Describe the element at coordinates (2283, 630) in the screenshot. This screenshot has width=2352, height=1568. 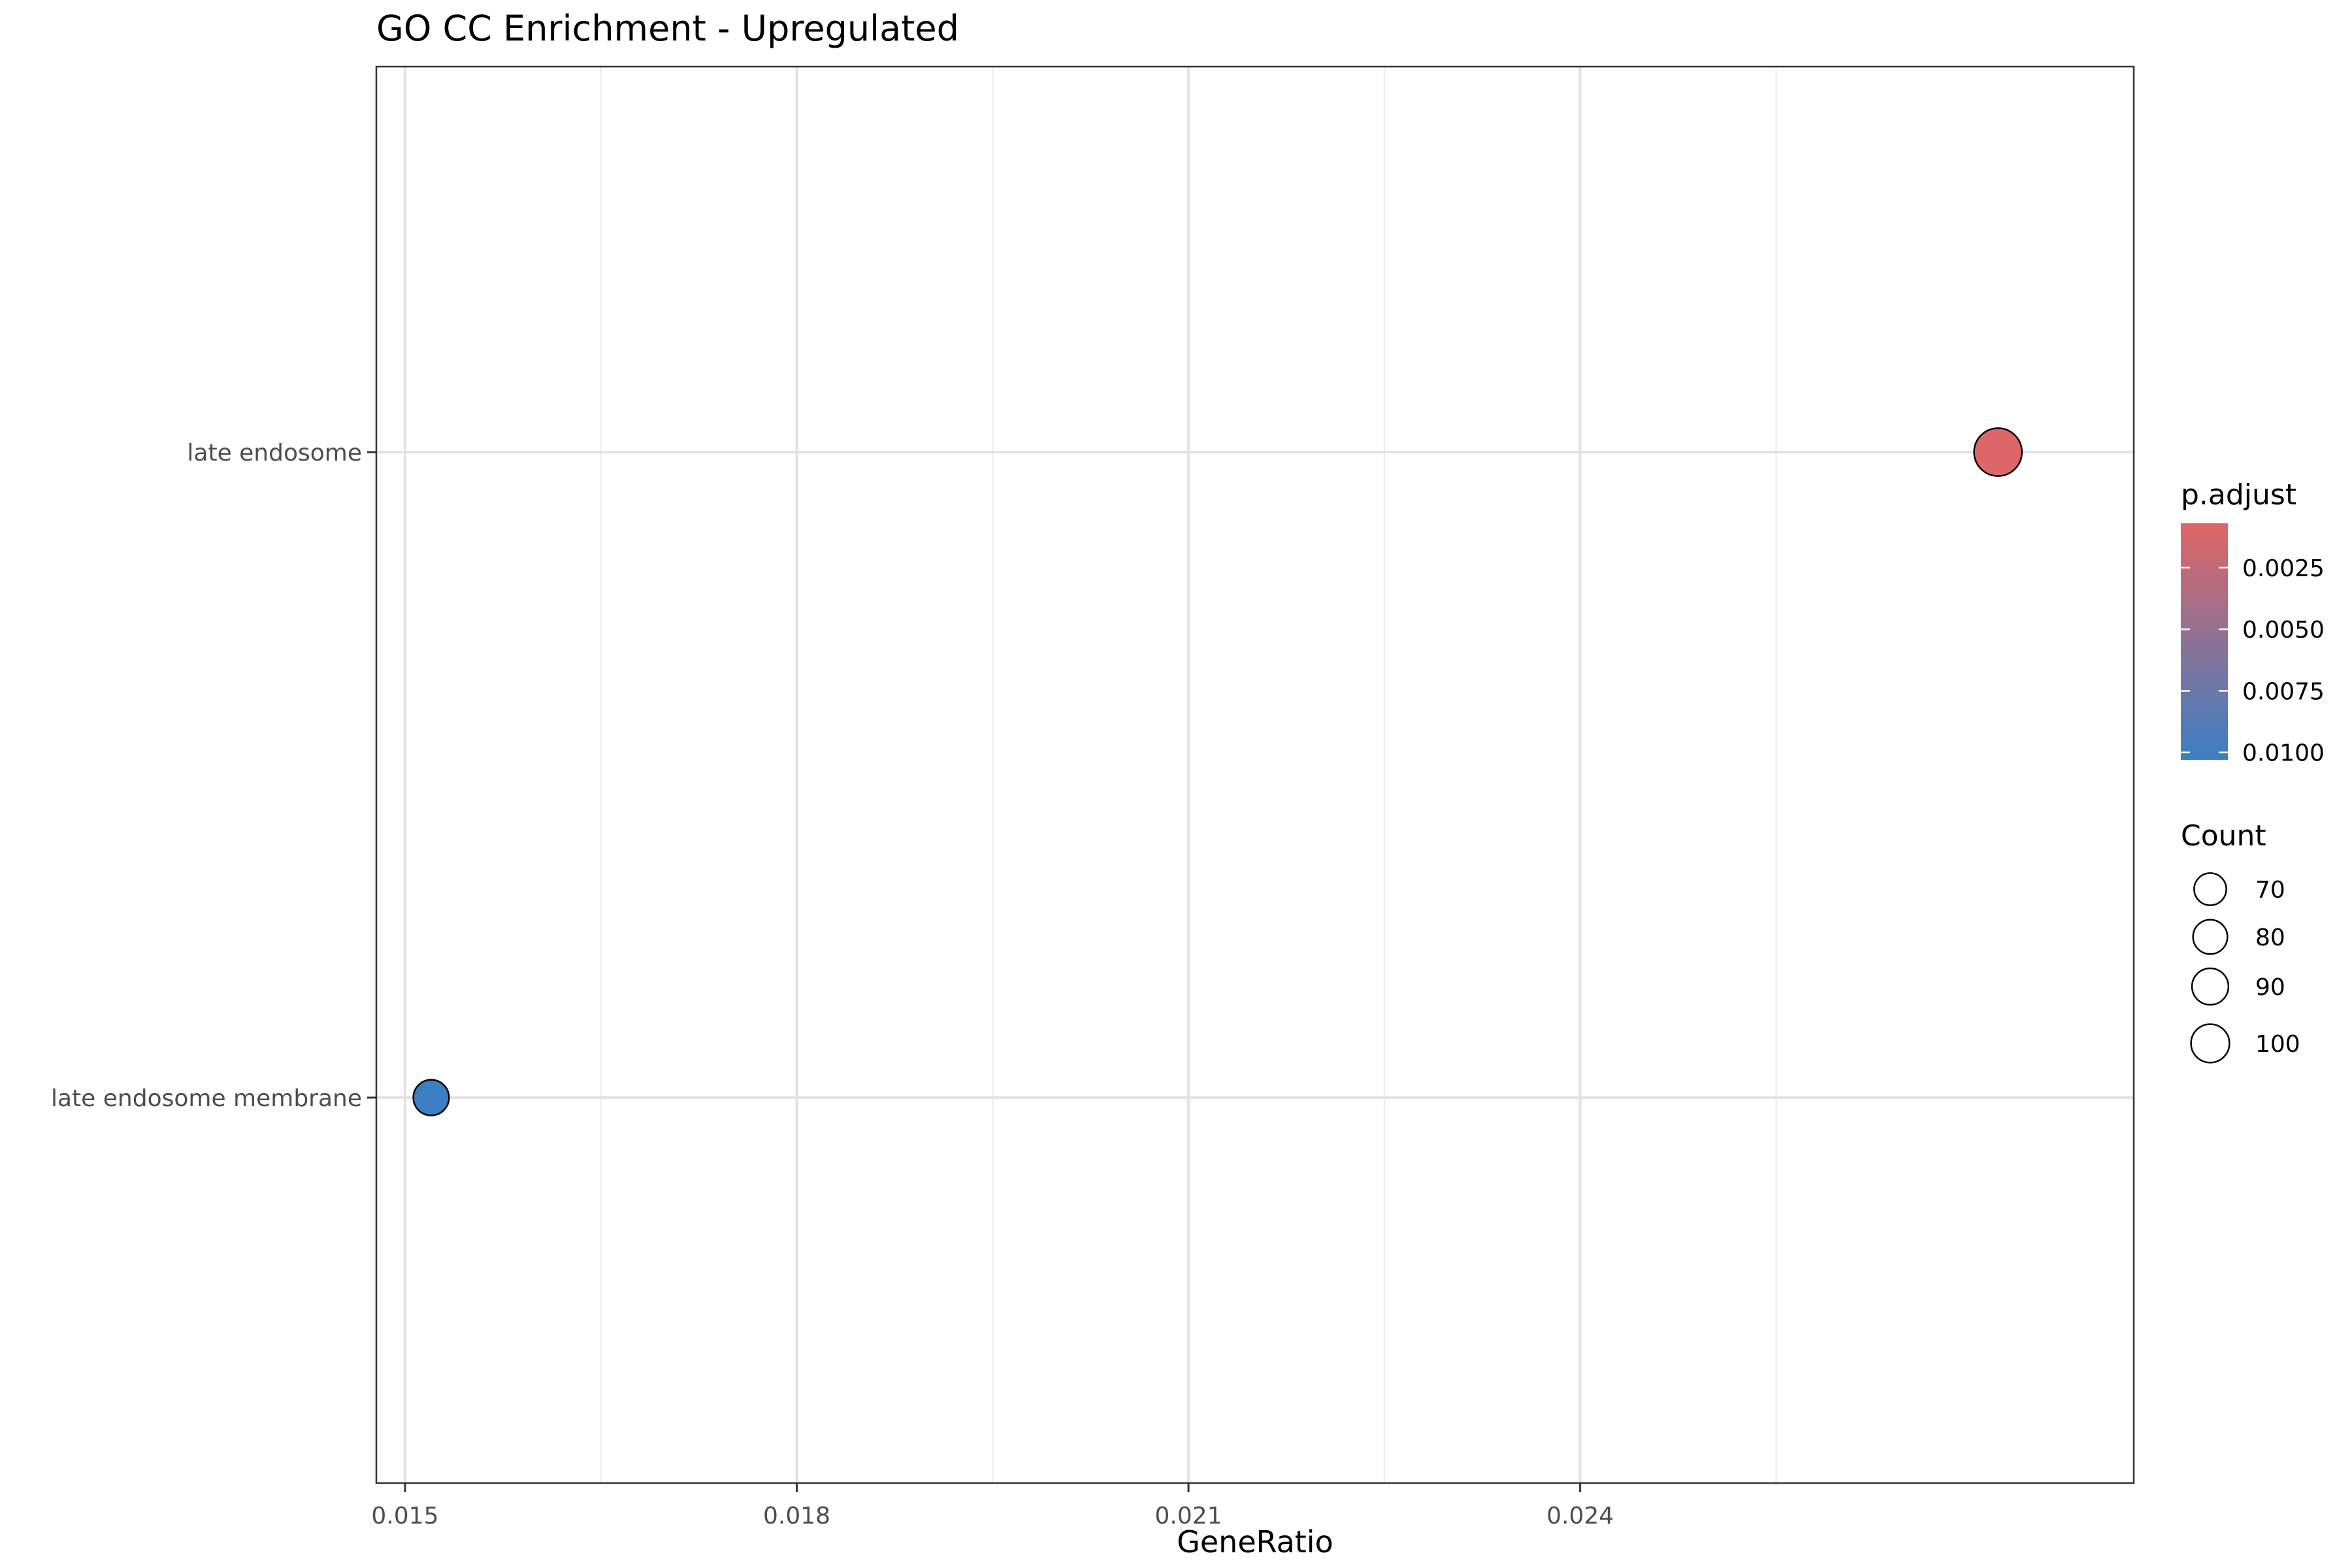
I see `color-legend-label: 0.0050` at that location.